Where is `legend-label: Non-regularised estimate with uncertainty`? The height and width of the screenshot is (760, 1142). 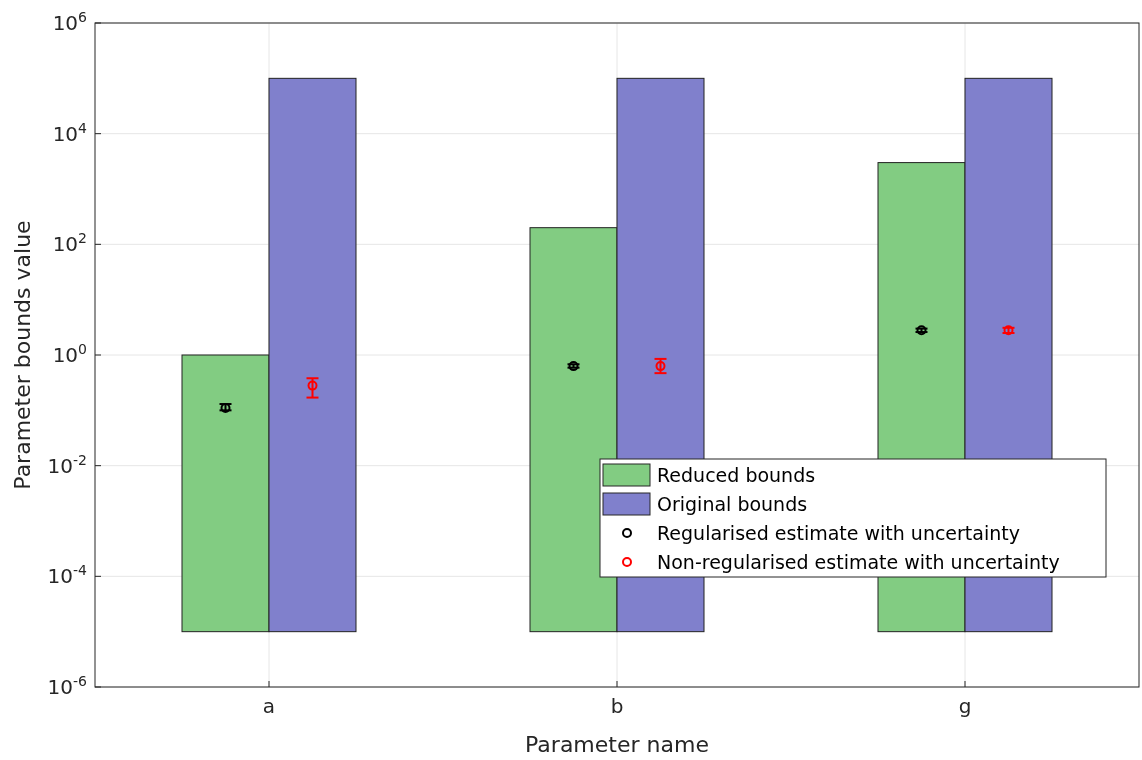
legend-label: Non-regularised estimate with uncertainty is located at coordinates (858, 562).